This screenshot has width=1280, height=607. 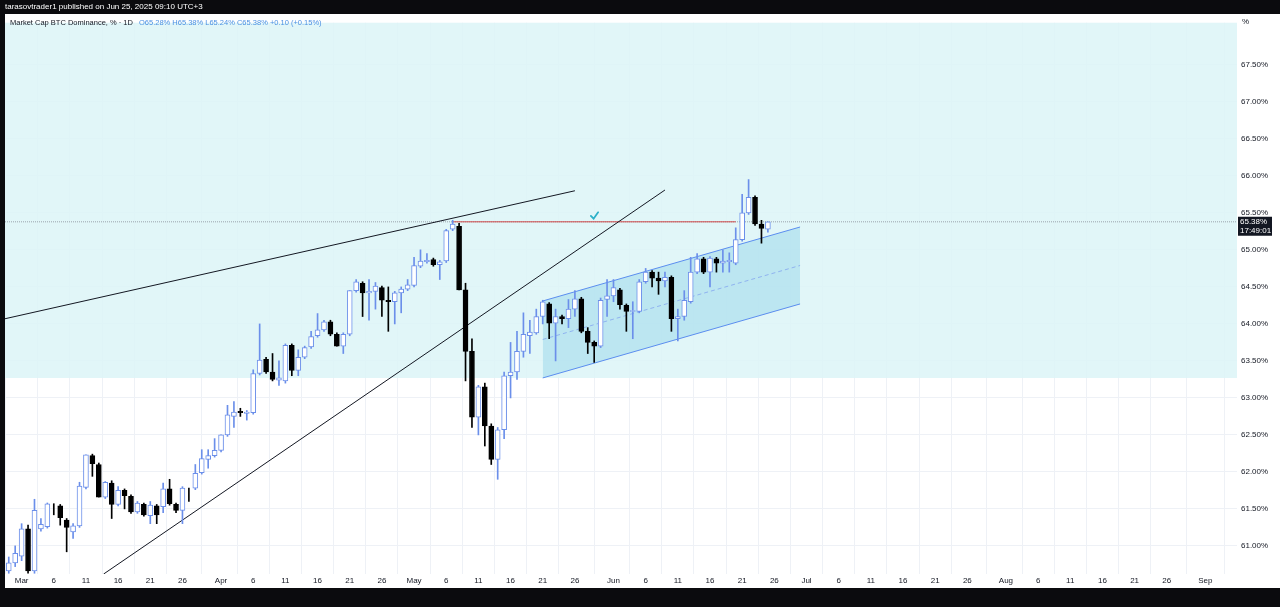 What do you see at coordinates (1206, 580) in the screenshot?
I see `x-tick-label: Sep` at bounding box center [1206, 580].